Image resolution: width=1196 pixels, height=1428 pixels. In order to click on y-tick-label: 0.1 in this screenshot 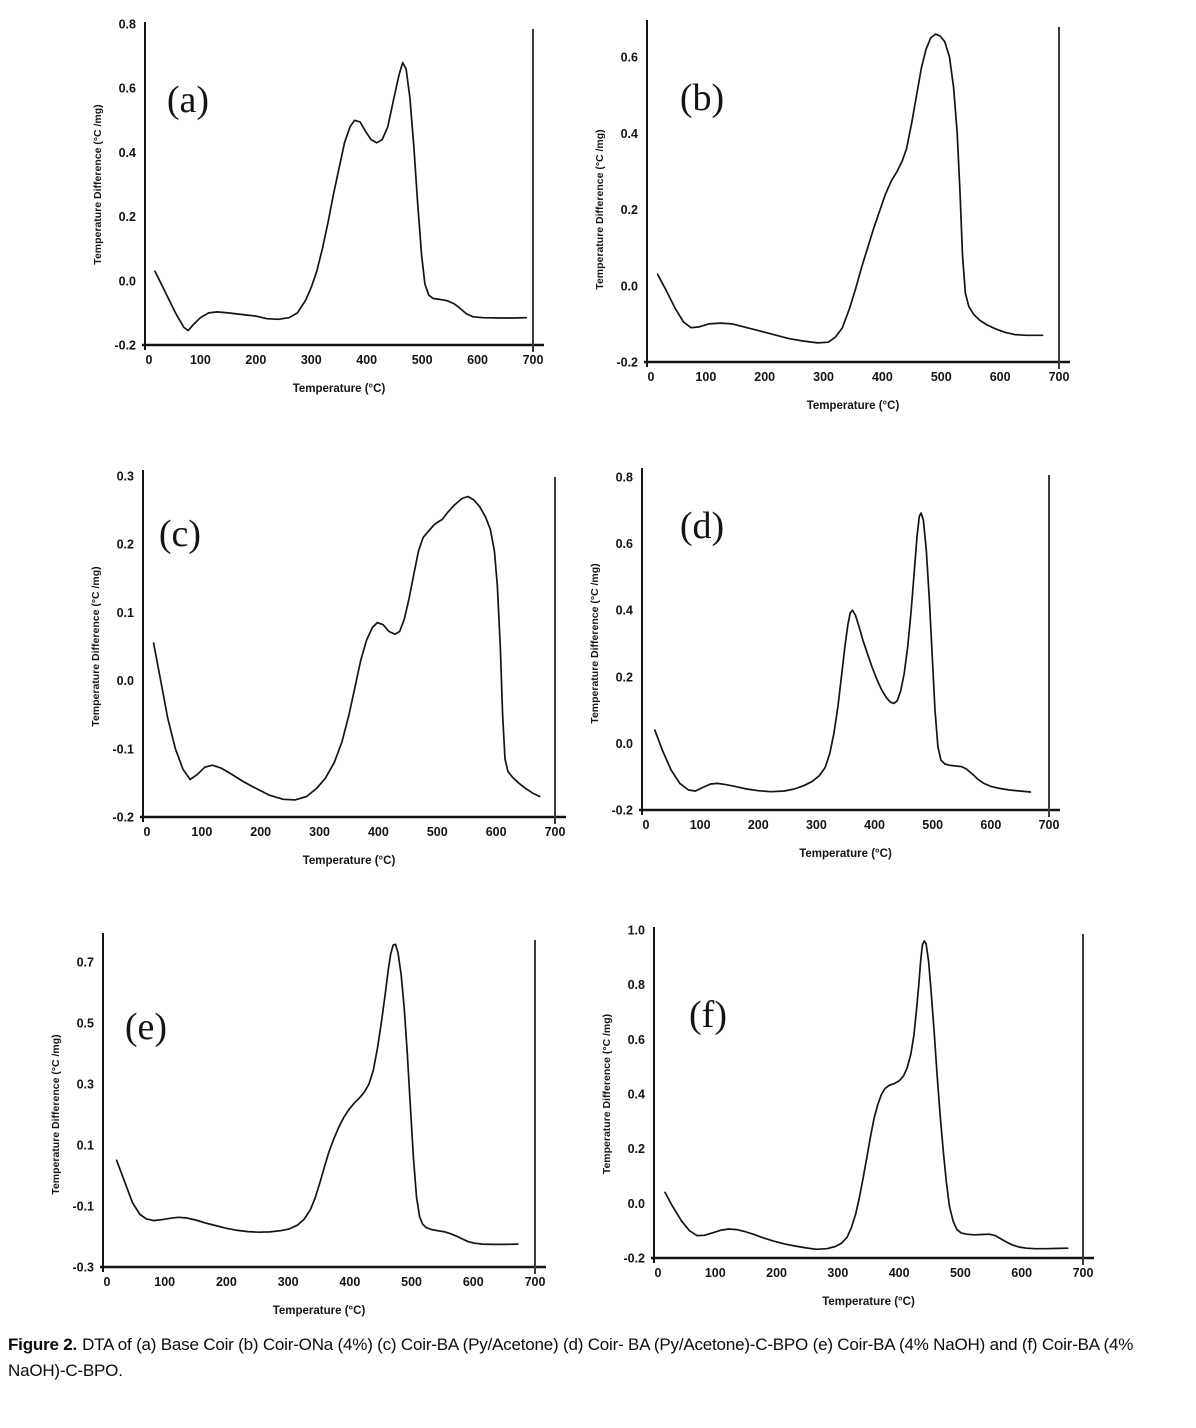, I will do `click(85, 1146)`.